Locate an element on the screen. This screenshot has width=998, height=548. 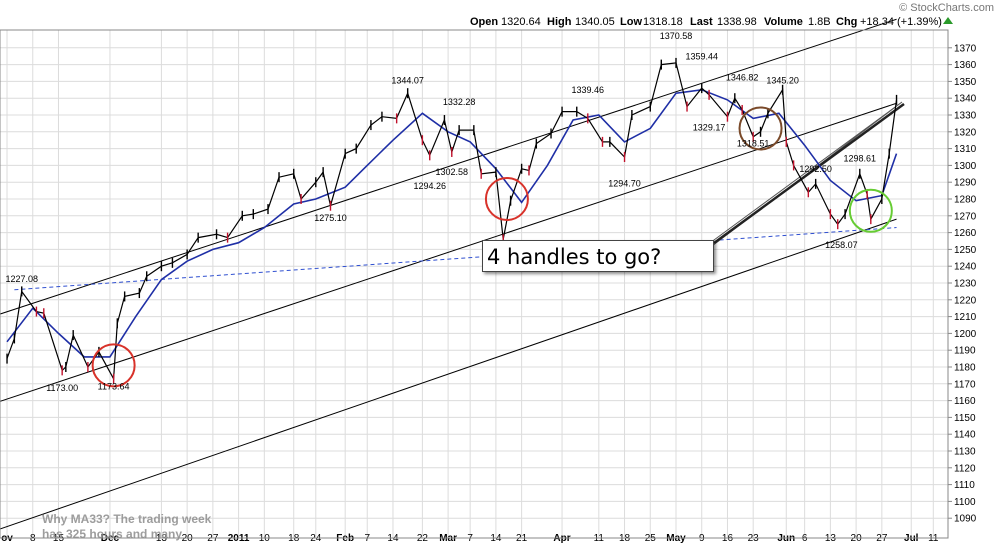
y-tick-label: 1120 is located at coordinates (965, 468).